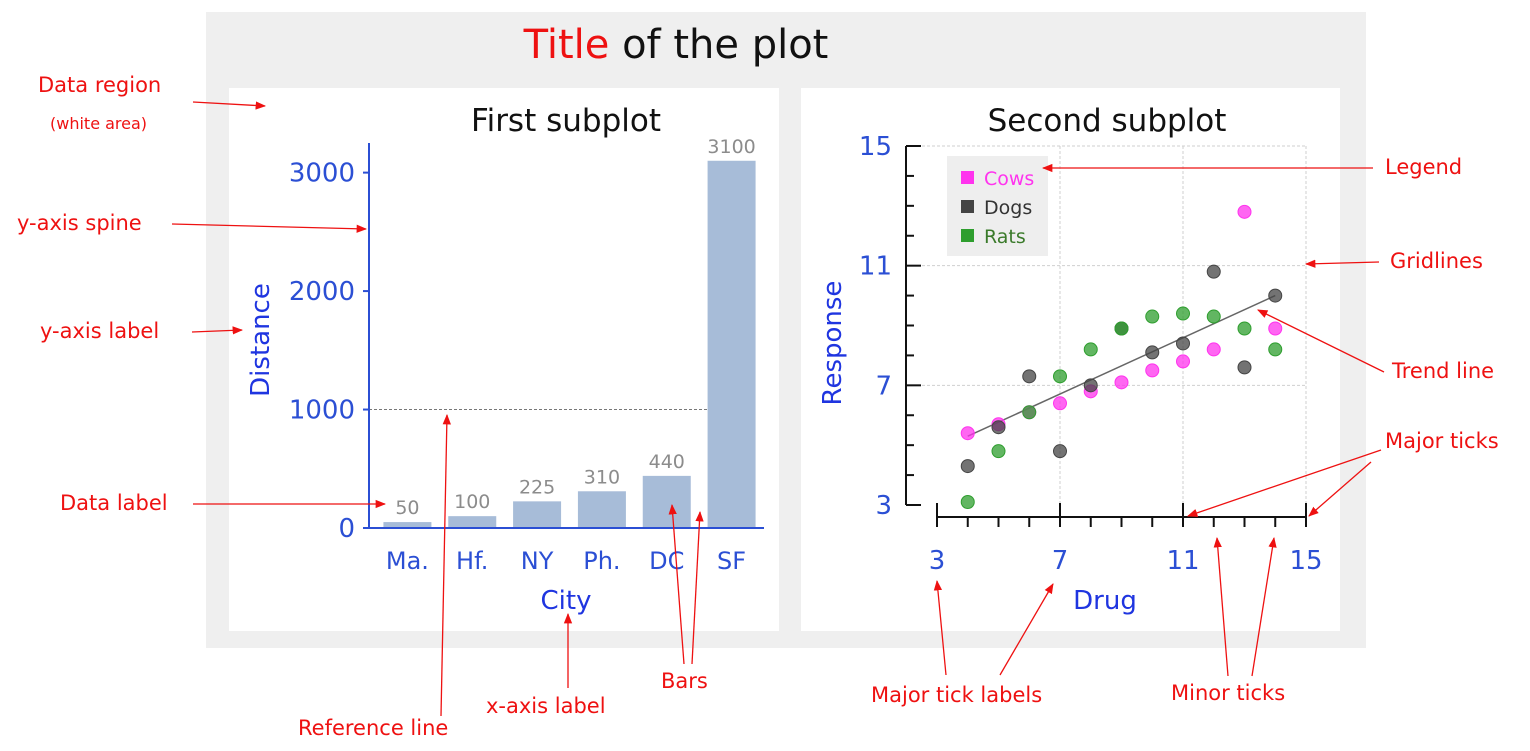 This screenshot has height=751, width=1530. Describe the element at coordinates (1005, 237) in the screenshot. I see `legend-entry: Rats` at that location.